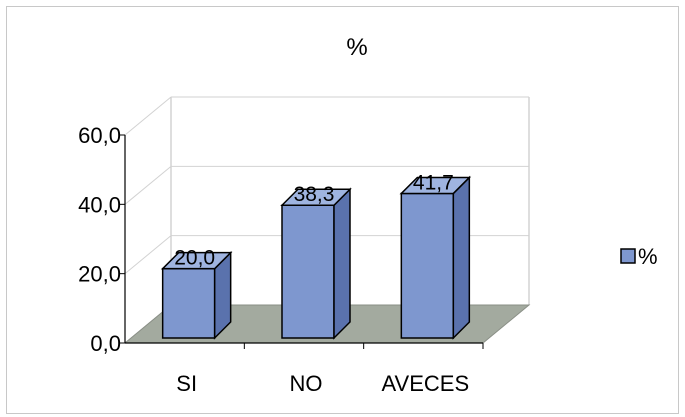 Image resolution: width=685 pixels, height=417 pixels. I want to click on y-axis: 0,0 20,0 40,0 60,0, so click(102, 239).